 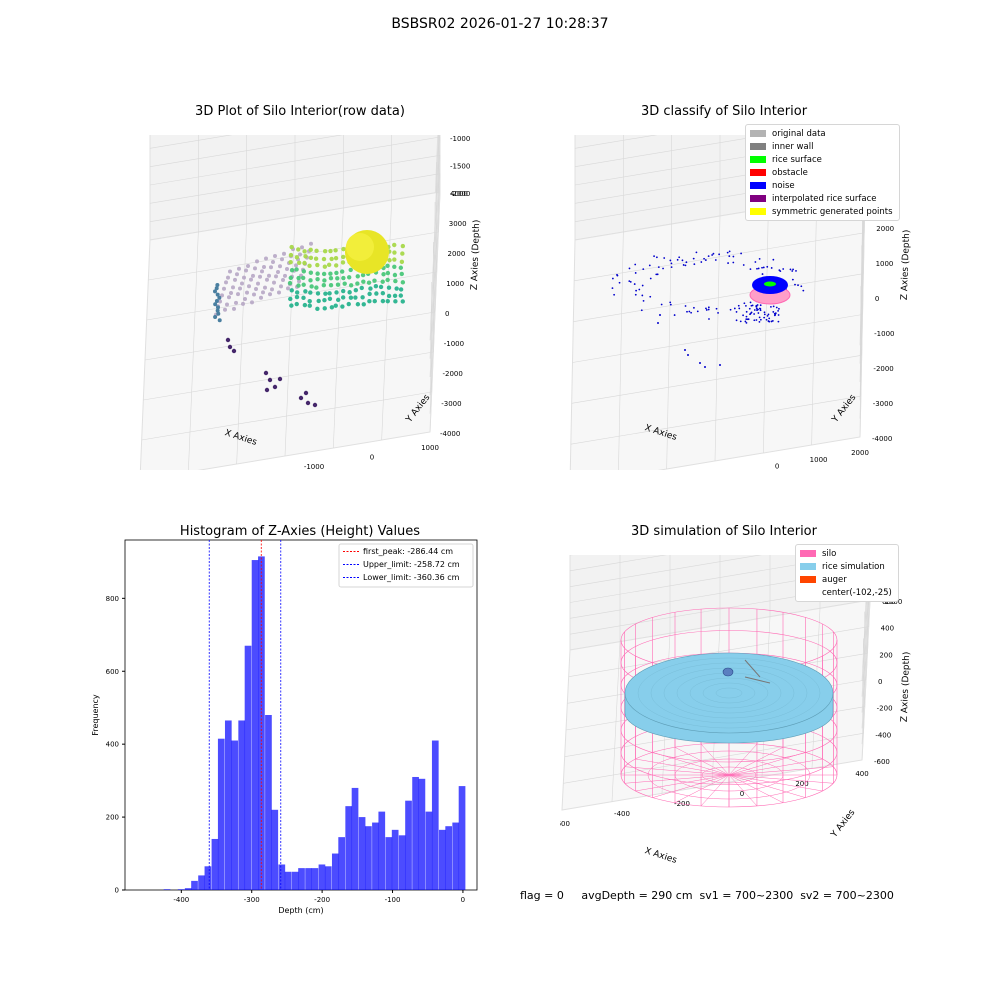 I want to click on rice-surface-cluster, so click(x=770, y=284).